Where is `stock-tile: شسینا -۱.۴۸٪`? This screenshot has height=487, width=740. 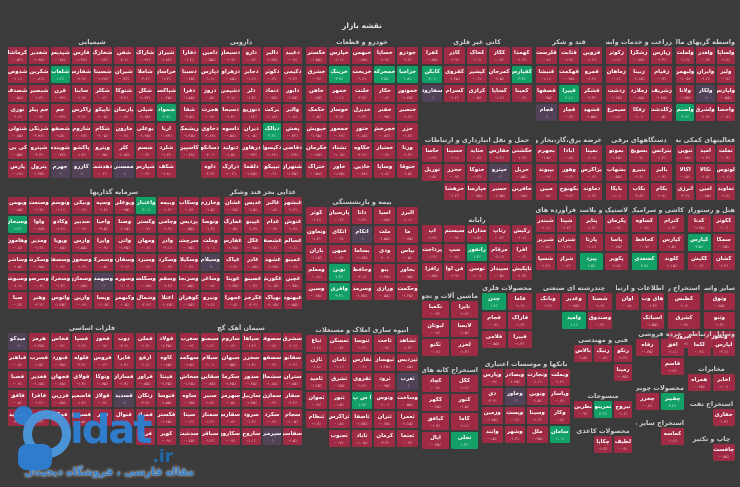
stock-tile: شسینا -۱.۴۸٪ is located at coordinates (103, 74).